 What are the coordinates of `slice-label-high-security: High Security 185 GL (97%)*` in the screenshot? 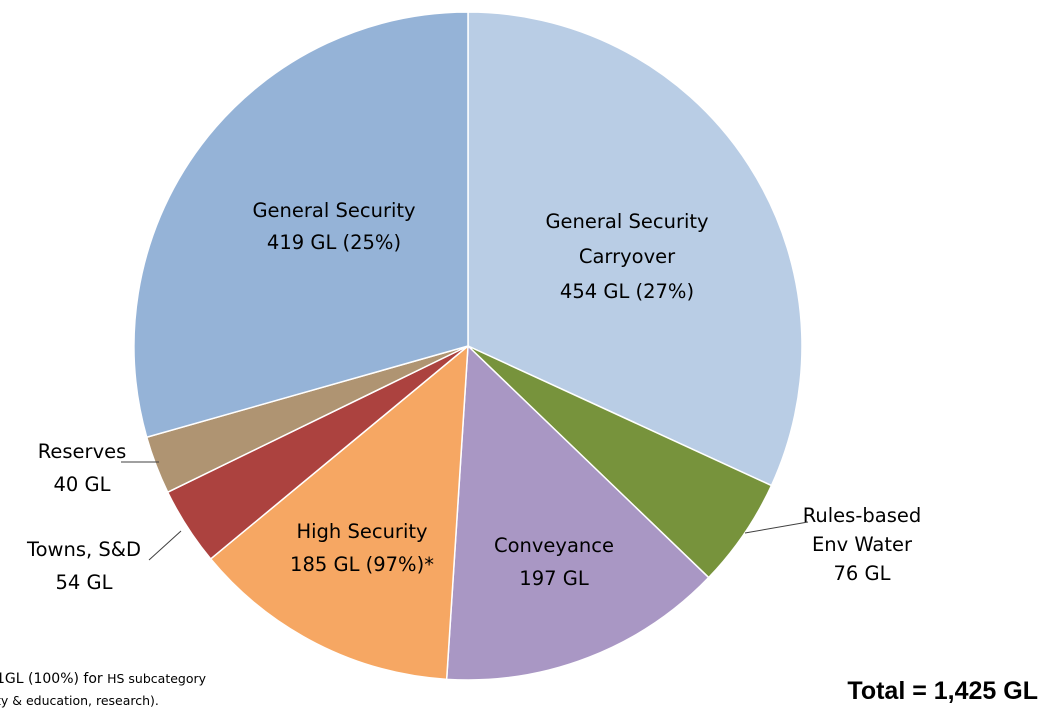 It's located at (362, 548).